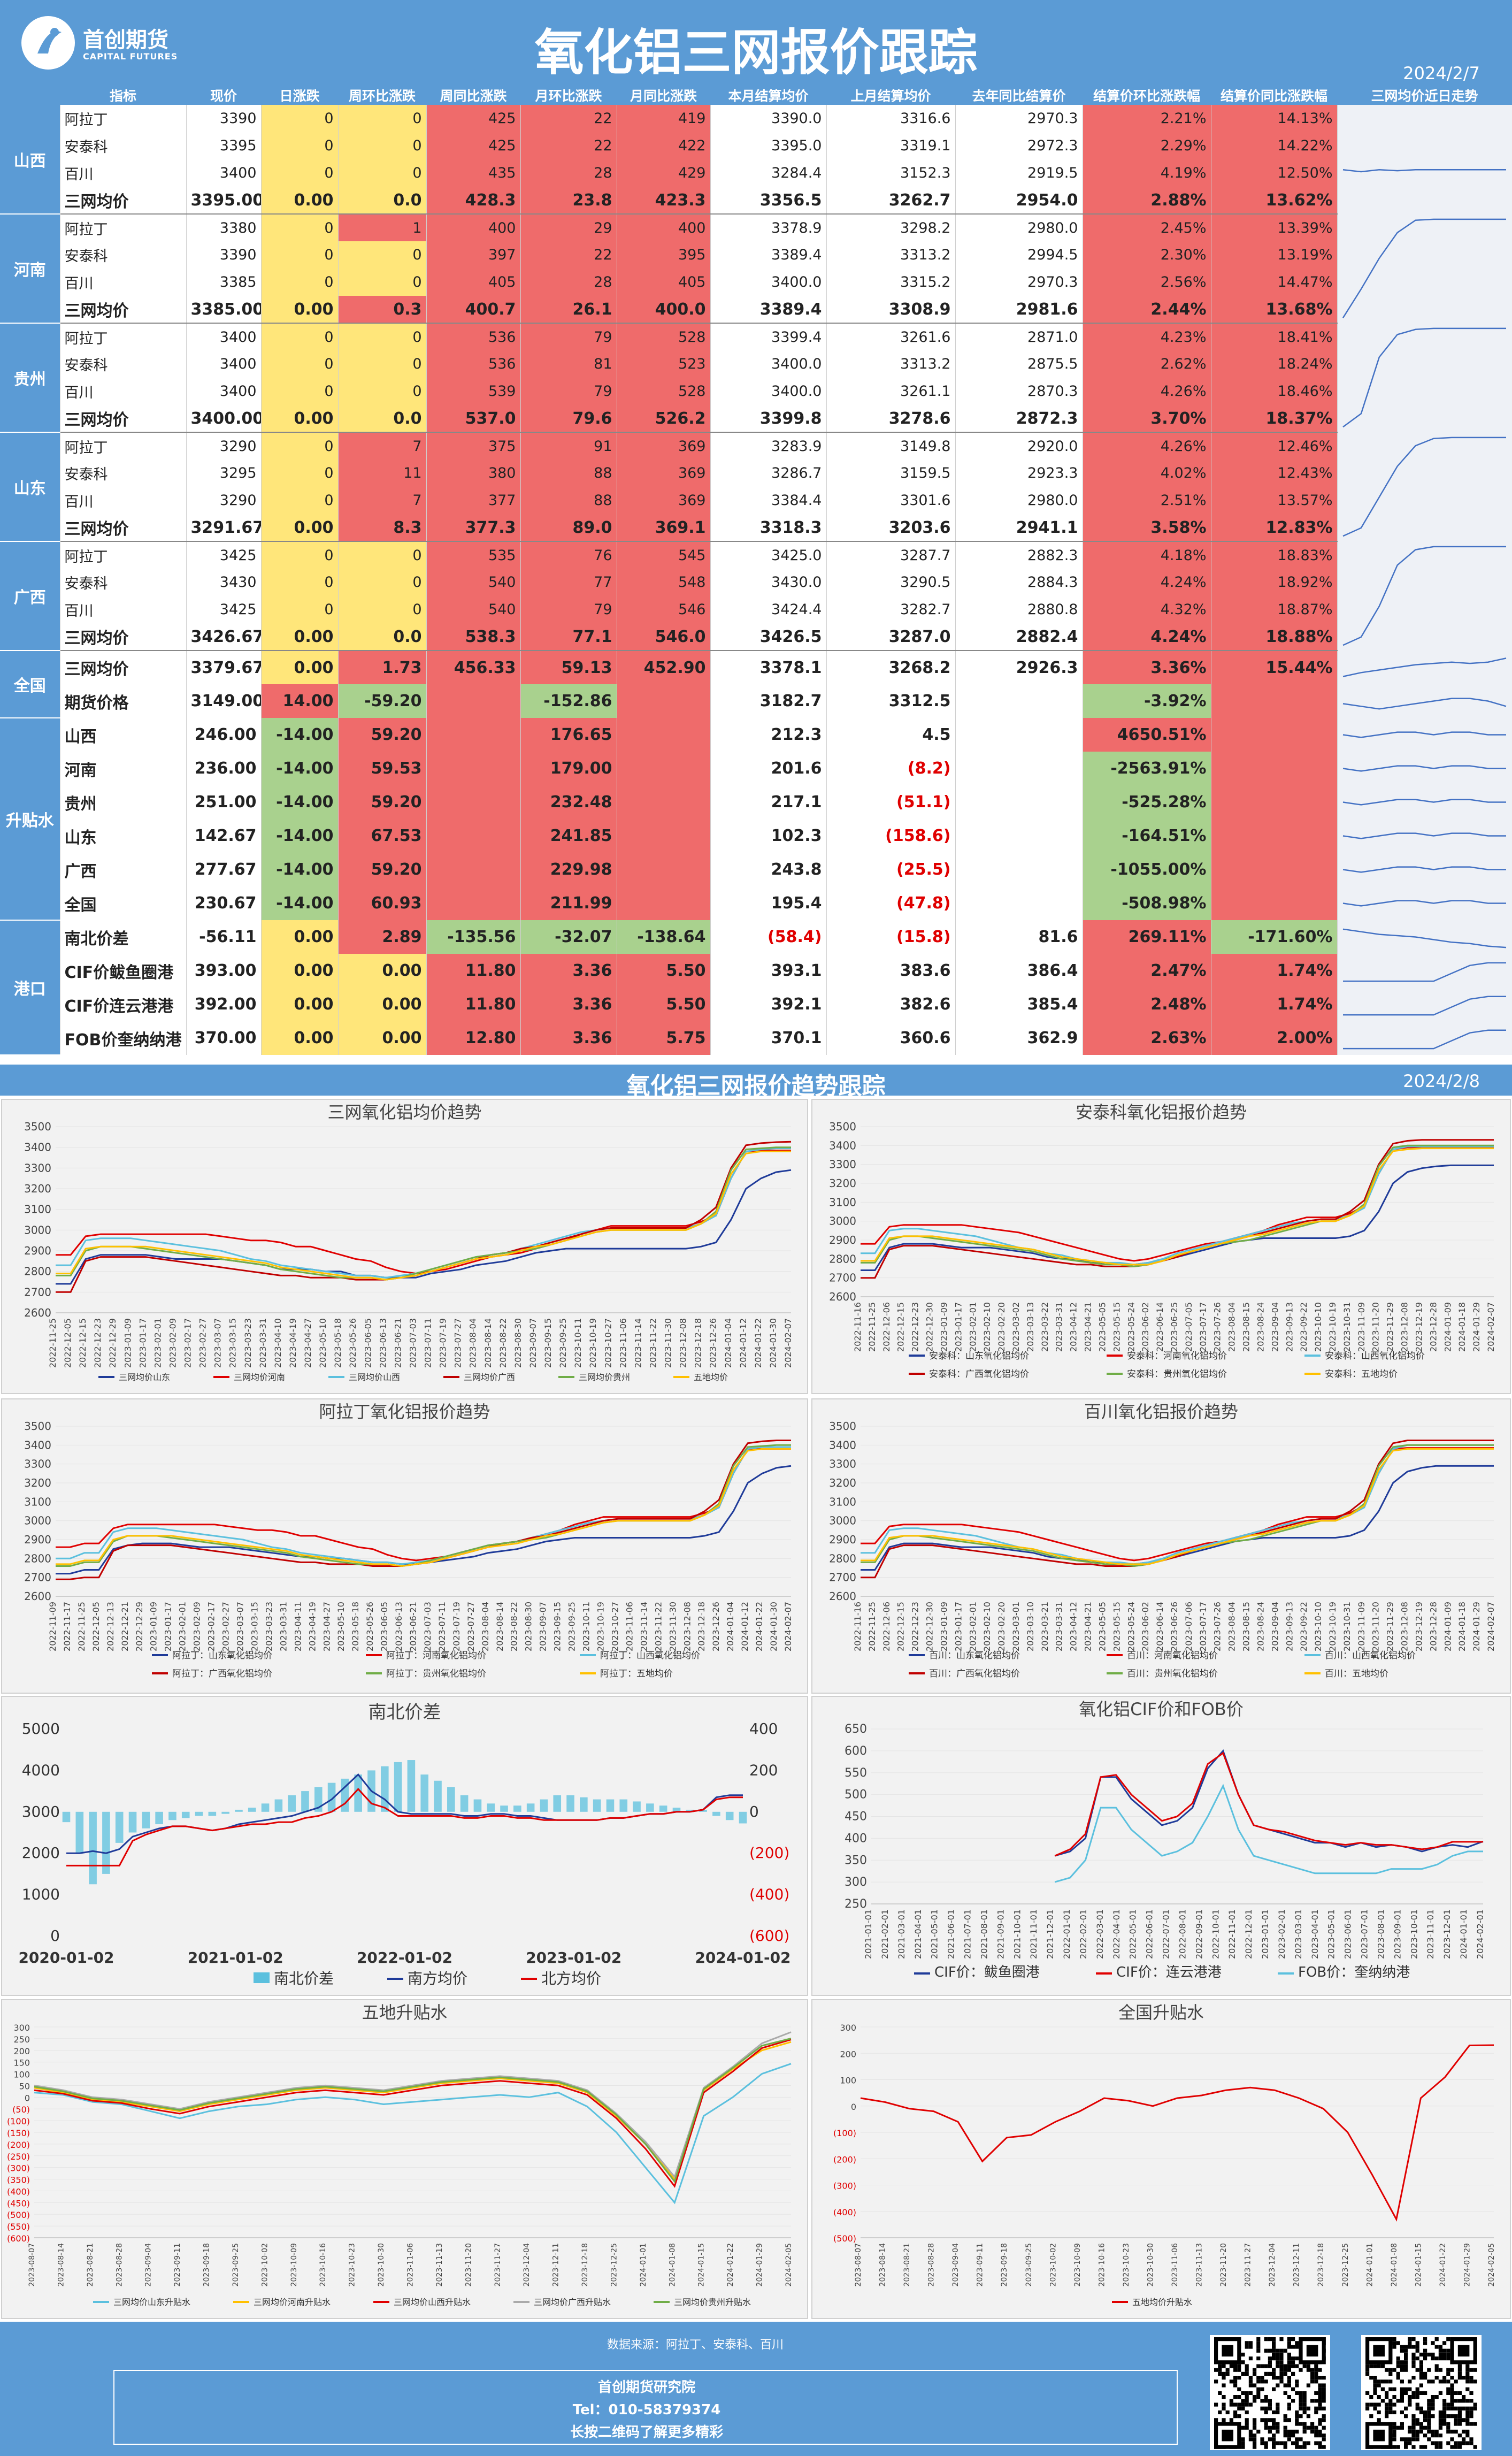 This screenshot has width=1512, height=2456. I want to click on y-tick-label: 3100, so click(37, 1501).